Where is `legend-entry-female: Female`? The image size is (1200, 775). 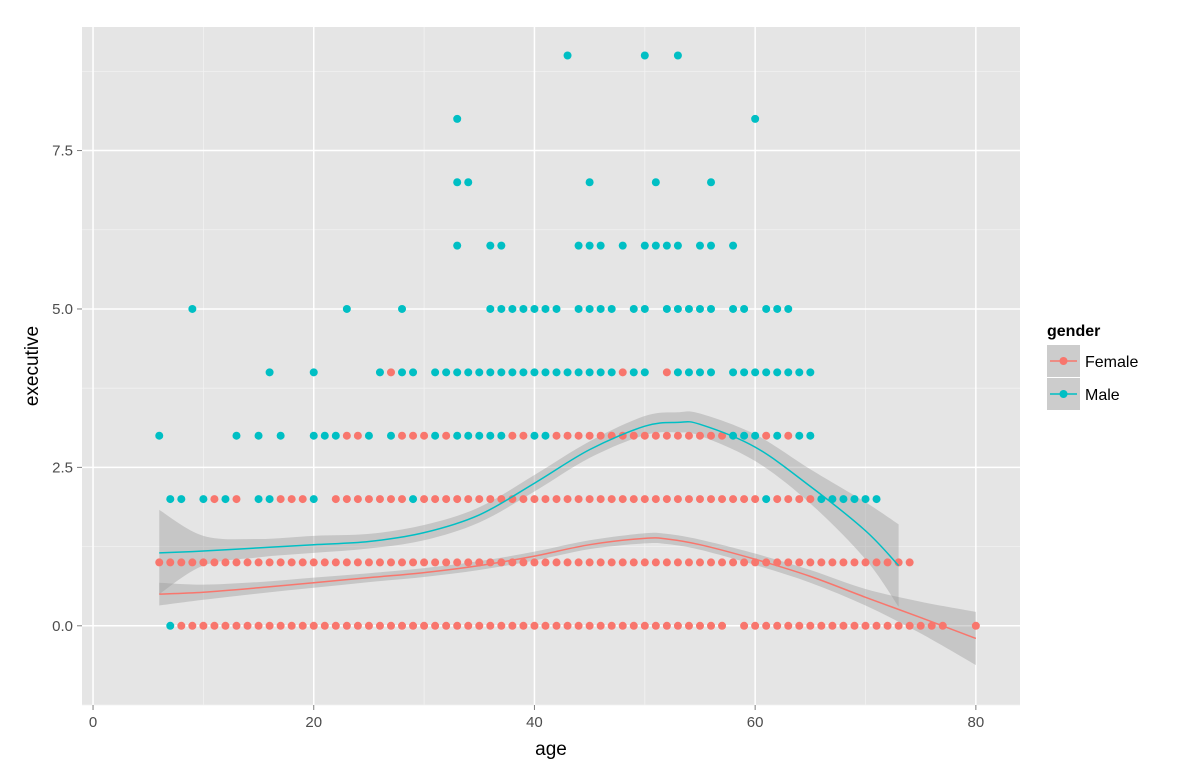 legend-entry-female: Female is located at coordinates (1092, 361).